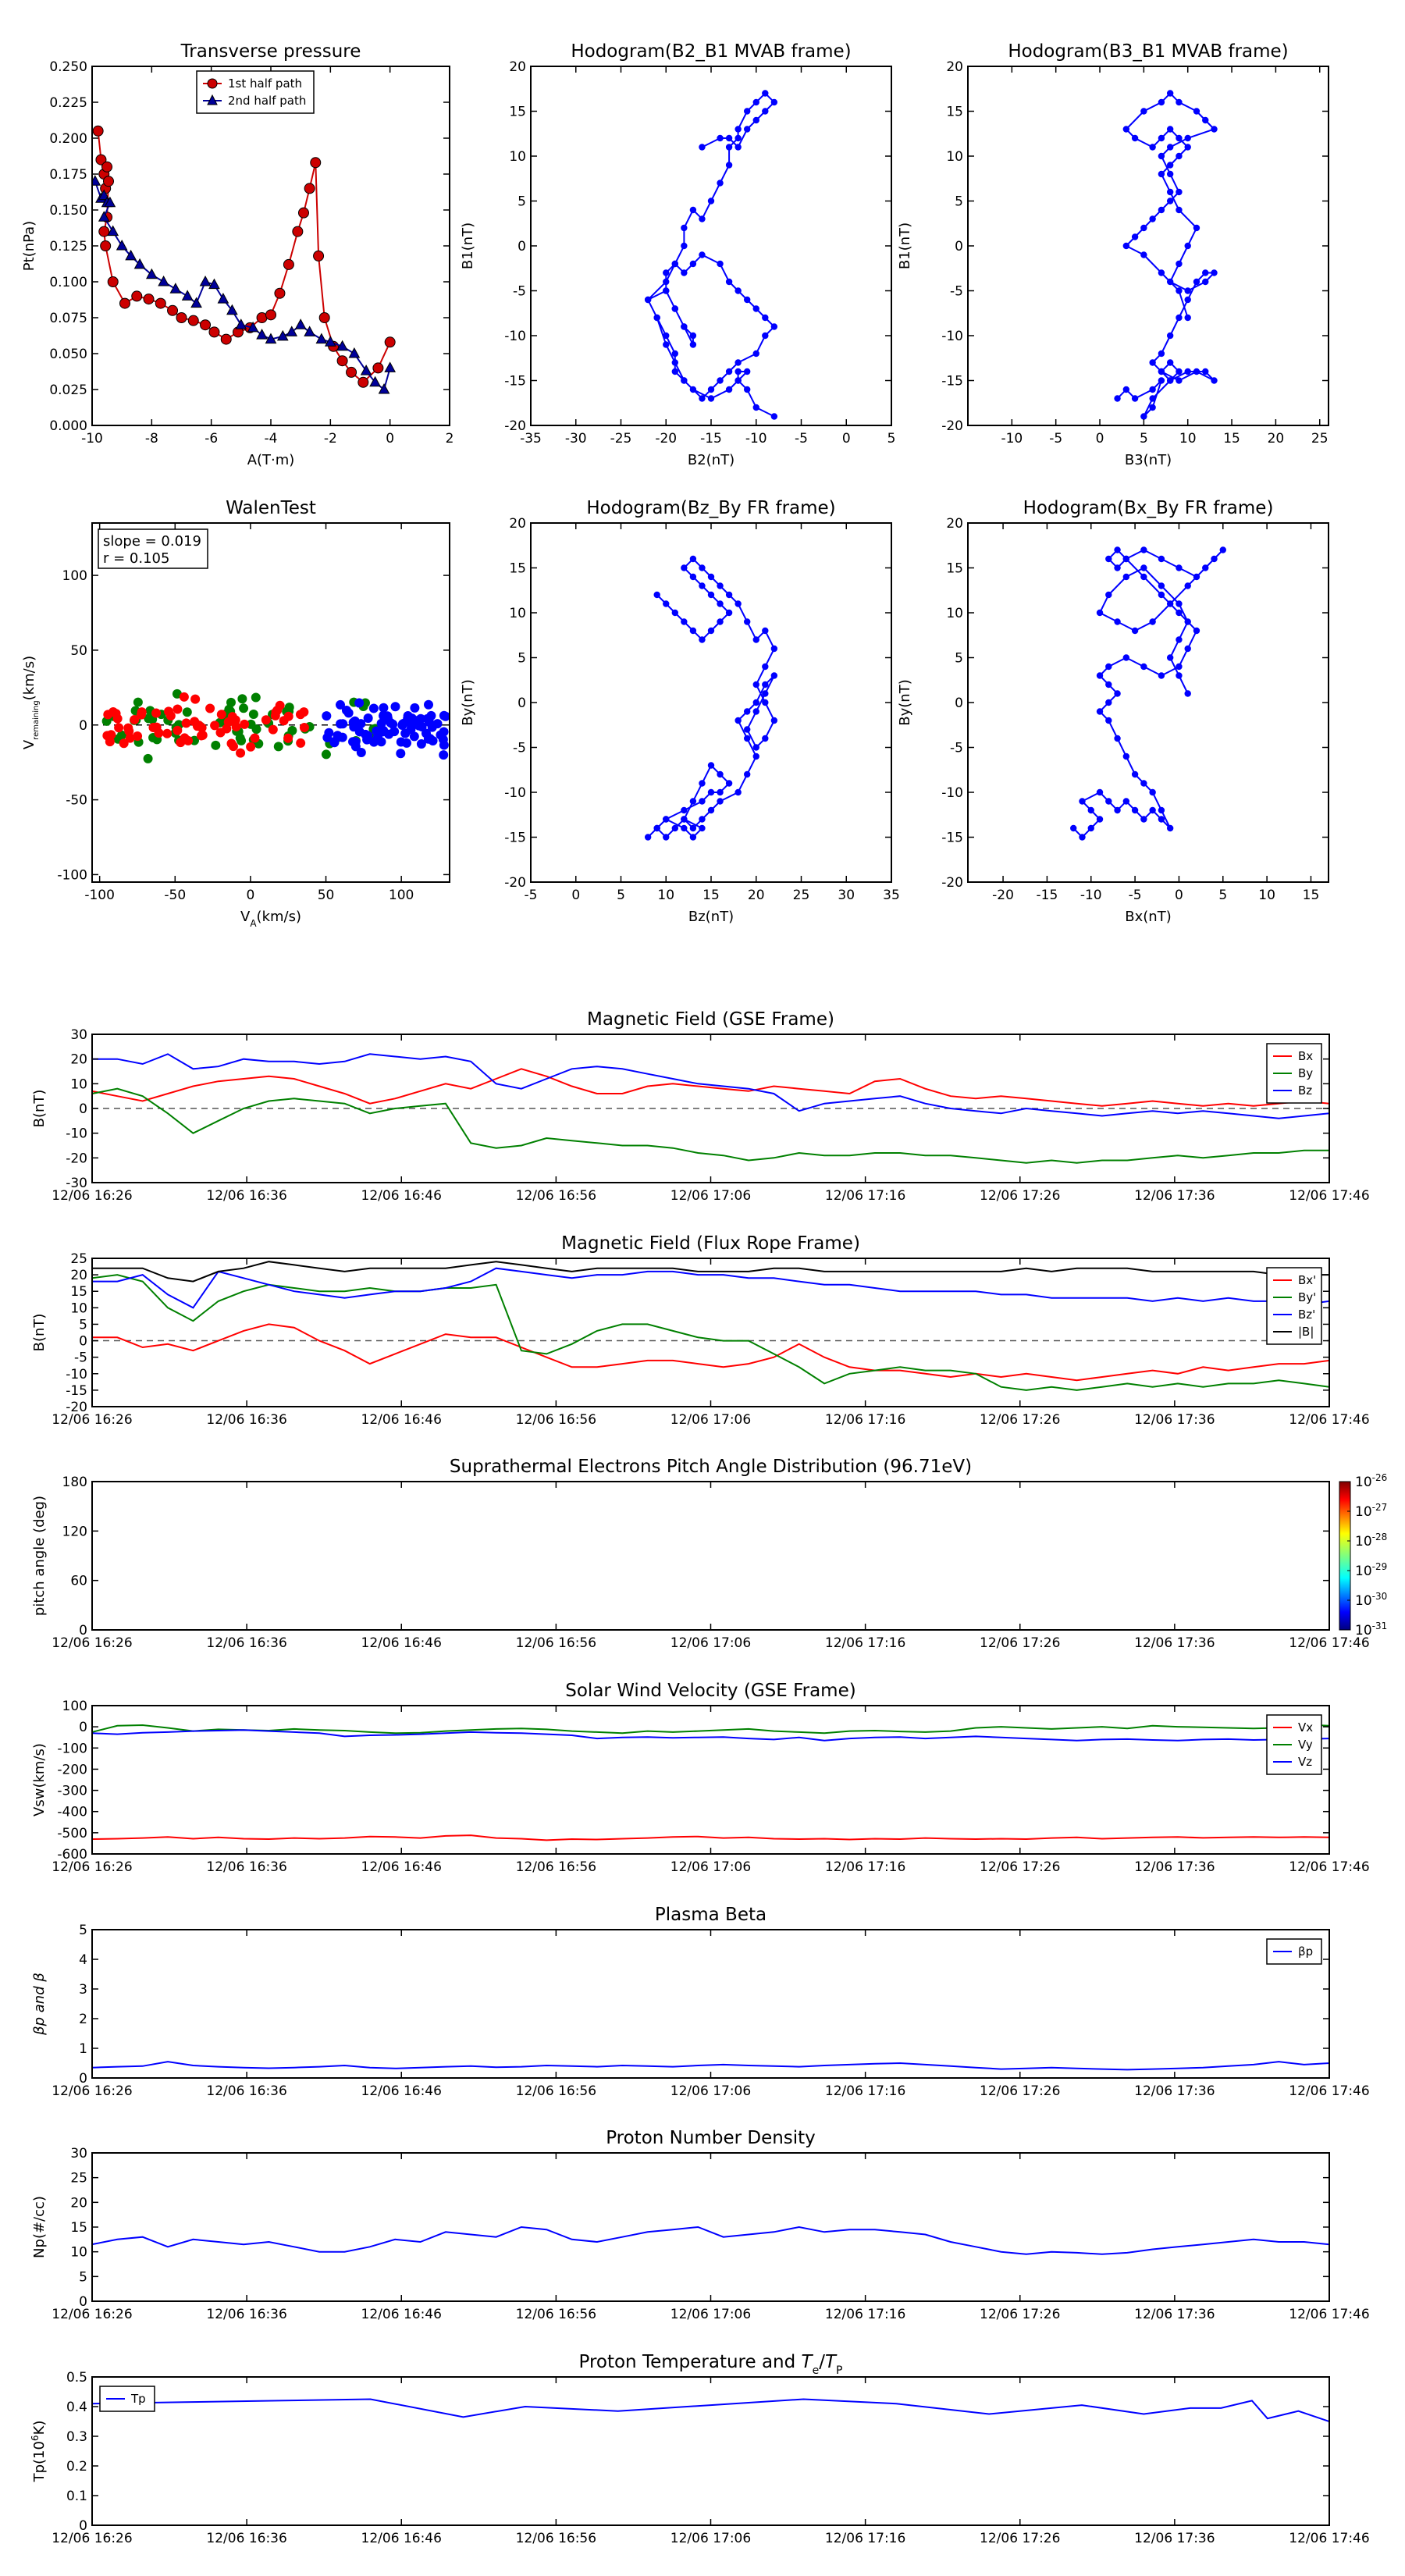  What do you see at coordinates (1294, 1306) in the screenshot?
I see `legend: Bx' By' Bz' |B|` at bounding box center [1294, 1306].